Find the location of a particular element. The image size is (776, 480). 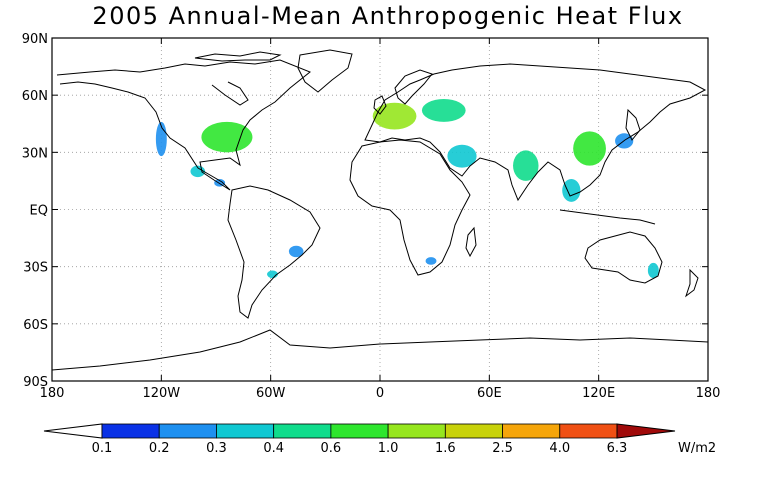

lat-label: EQ is located at coordinates (39, 211).